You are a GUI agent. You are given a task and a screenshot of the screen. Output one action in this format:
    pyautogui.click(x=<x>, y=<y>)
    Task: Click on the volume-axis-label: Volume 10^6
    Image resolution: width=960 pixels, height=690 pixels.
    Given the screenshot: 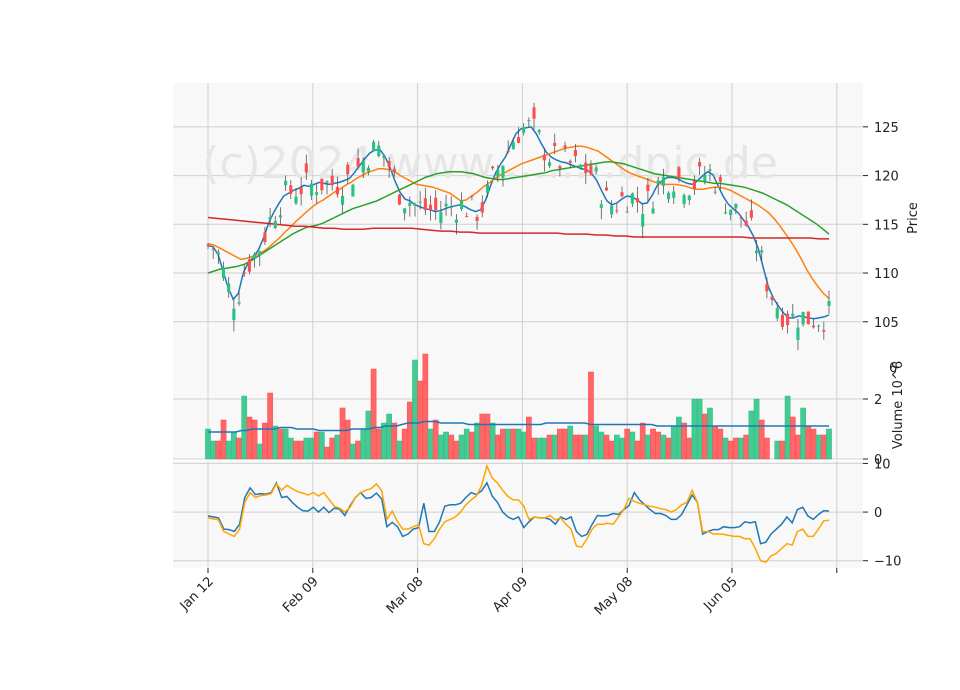 What is the action you would take?
    pyautogui.click(x=898, y=405)
    